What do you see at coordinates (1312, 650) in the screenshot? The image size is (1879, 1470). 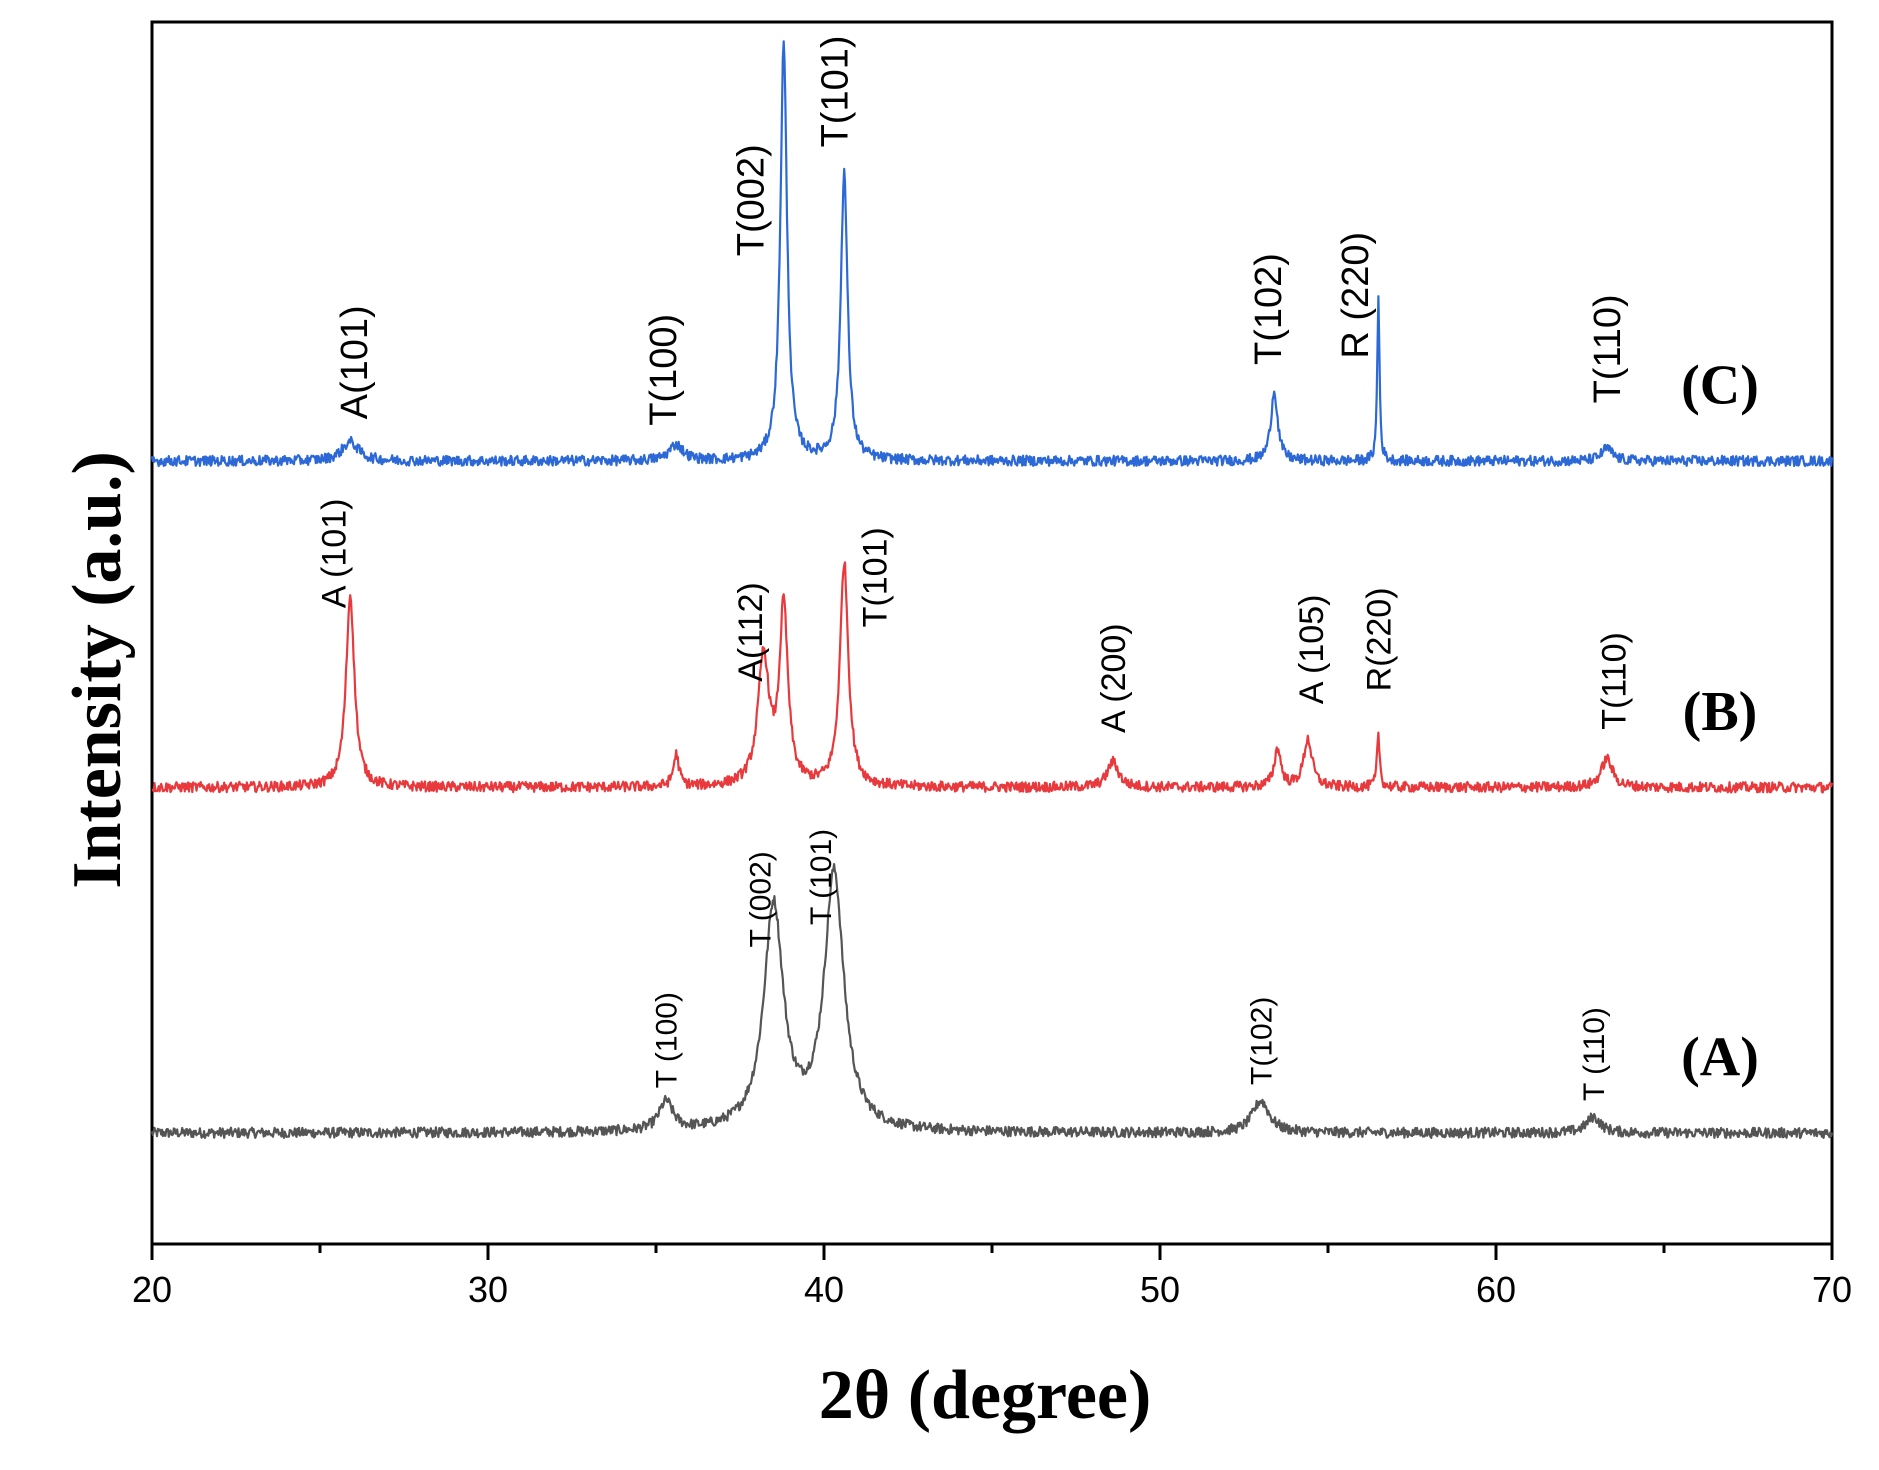 I see `peak-label: A (105)` at bounding box center [1312, 650].